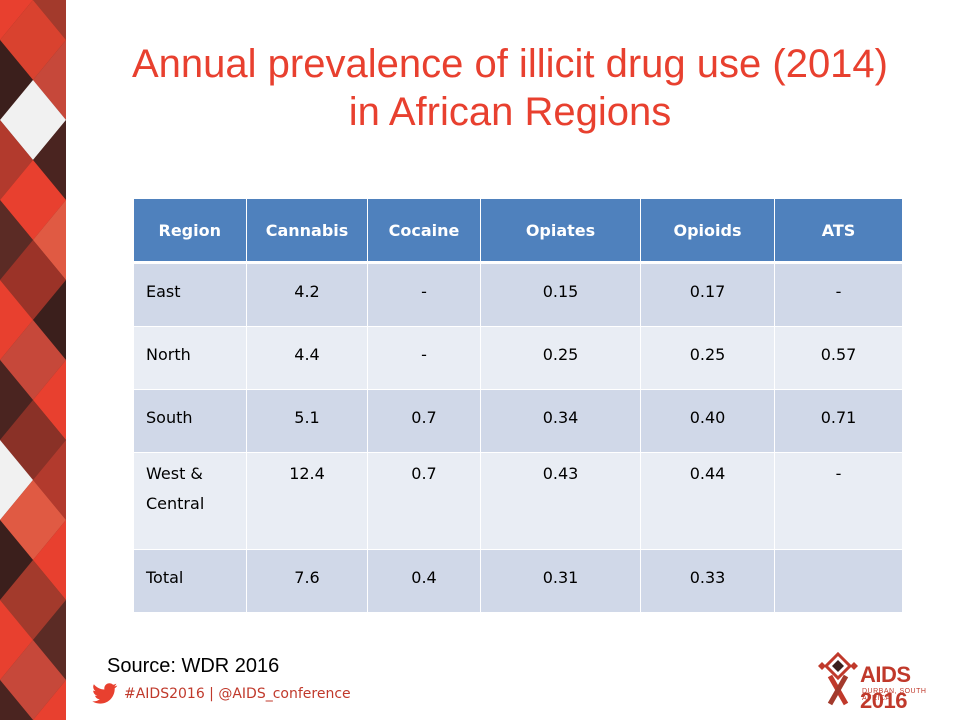 Image resolution: width=960 pixels, height=720 pixels. I want to click on slide-title-line-2: in African Regions, so click(510, 112).